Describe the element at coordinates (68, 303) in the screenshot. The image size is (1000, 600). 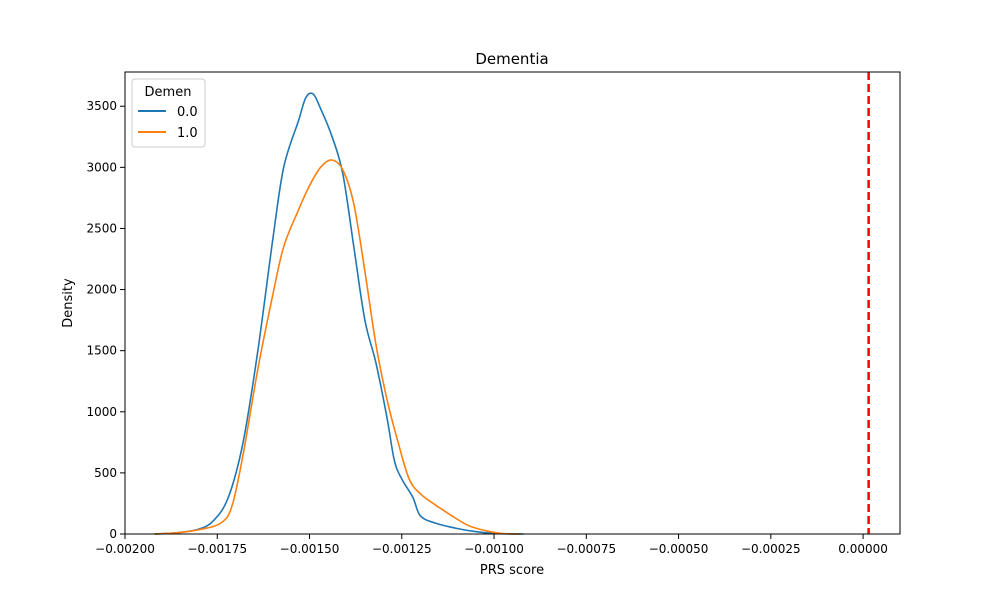
I see `y-axis-label: Density` at that location.